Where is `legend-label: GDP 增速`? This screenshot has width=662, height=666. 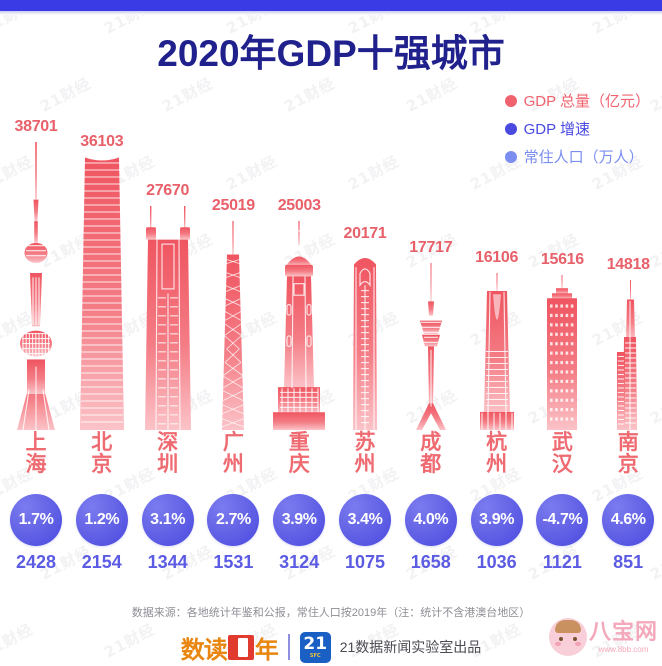 legend-label: GDP 增速 is located at coordinates (556, 129).